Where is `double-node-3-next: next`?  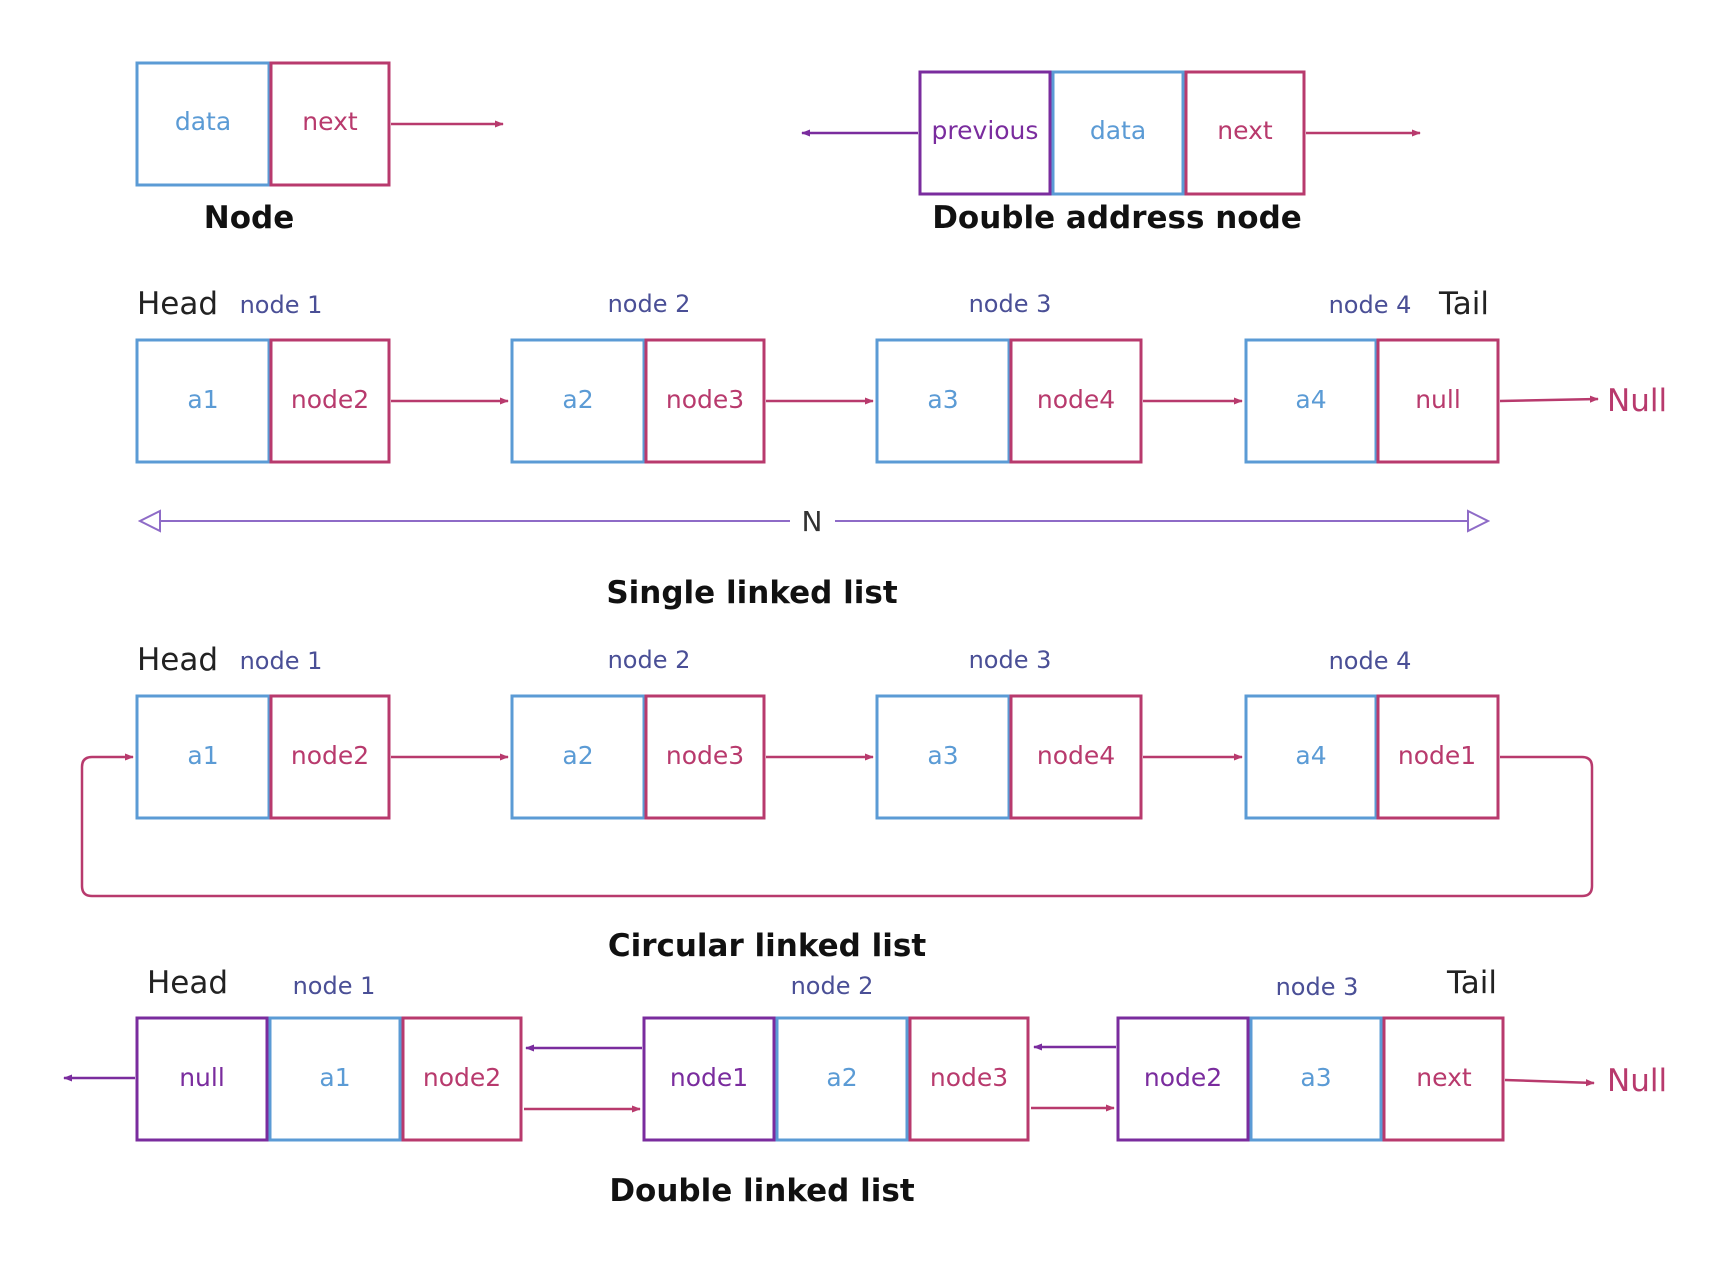 double-node-3-next: next is located at coordinates (1444, 1077).